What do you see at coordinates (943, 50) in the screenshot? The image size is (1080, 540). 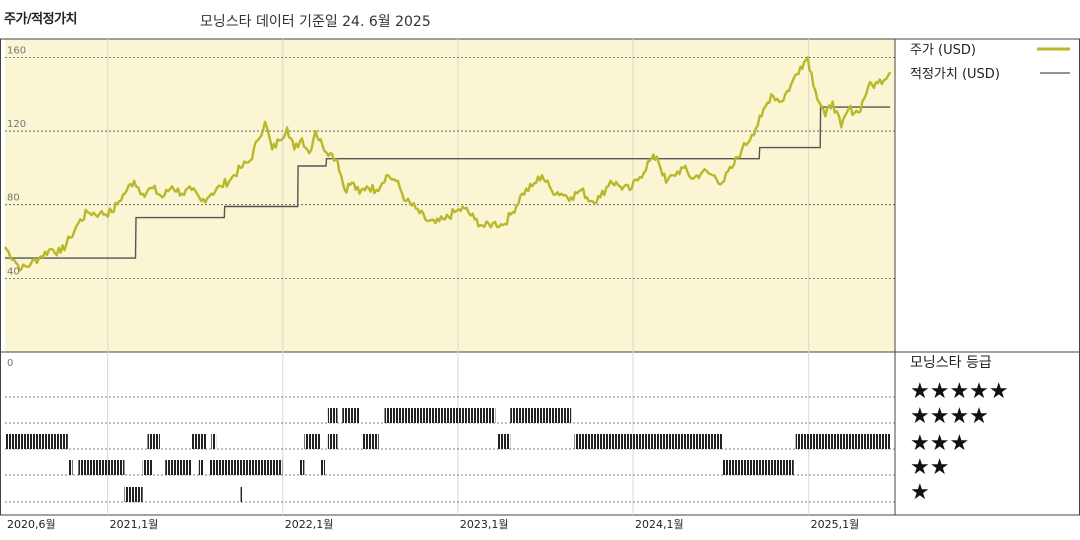 I see `legend-price-label: 주가 (USD)` at bounding box center [943, 50].